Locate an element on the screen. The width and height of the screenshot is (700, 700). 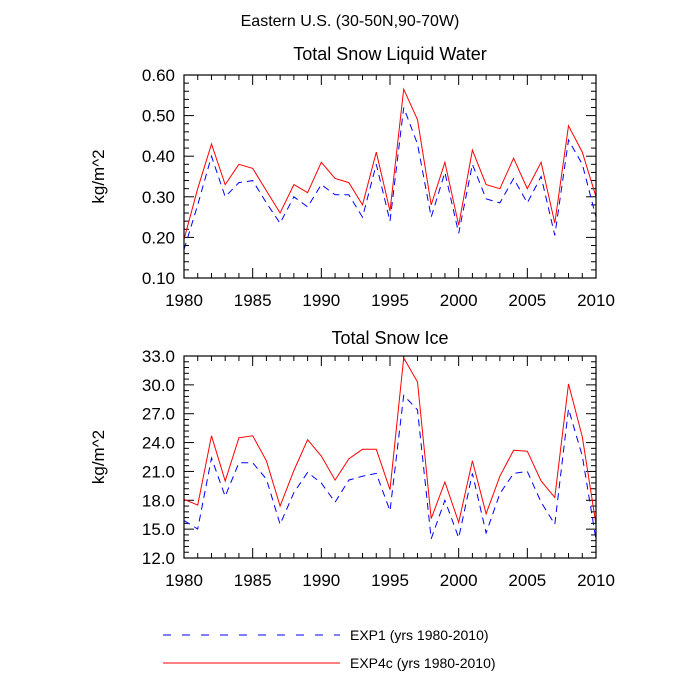
y-tick-label: 12.0 is located at coordinates (158, 558).